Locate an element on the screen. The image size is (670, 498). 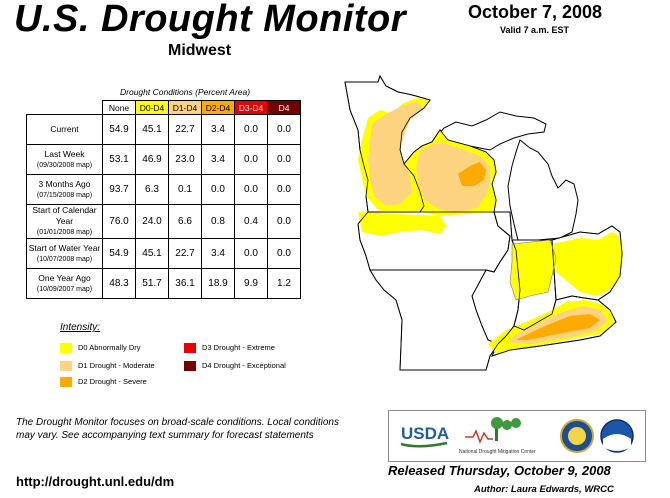
legend-item-d1: D1 Drought - Moderate is located at coordinates (107, 366).